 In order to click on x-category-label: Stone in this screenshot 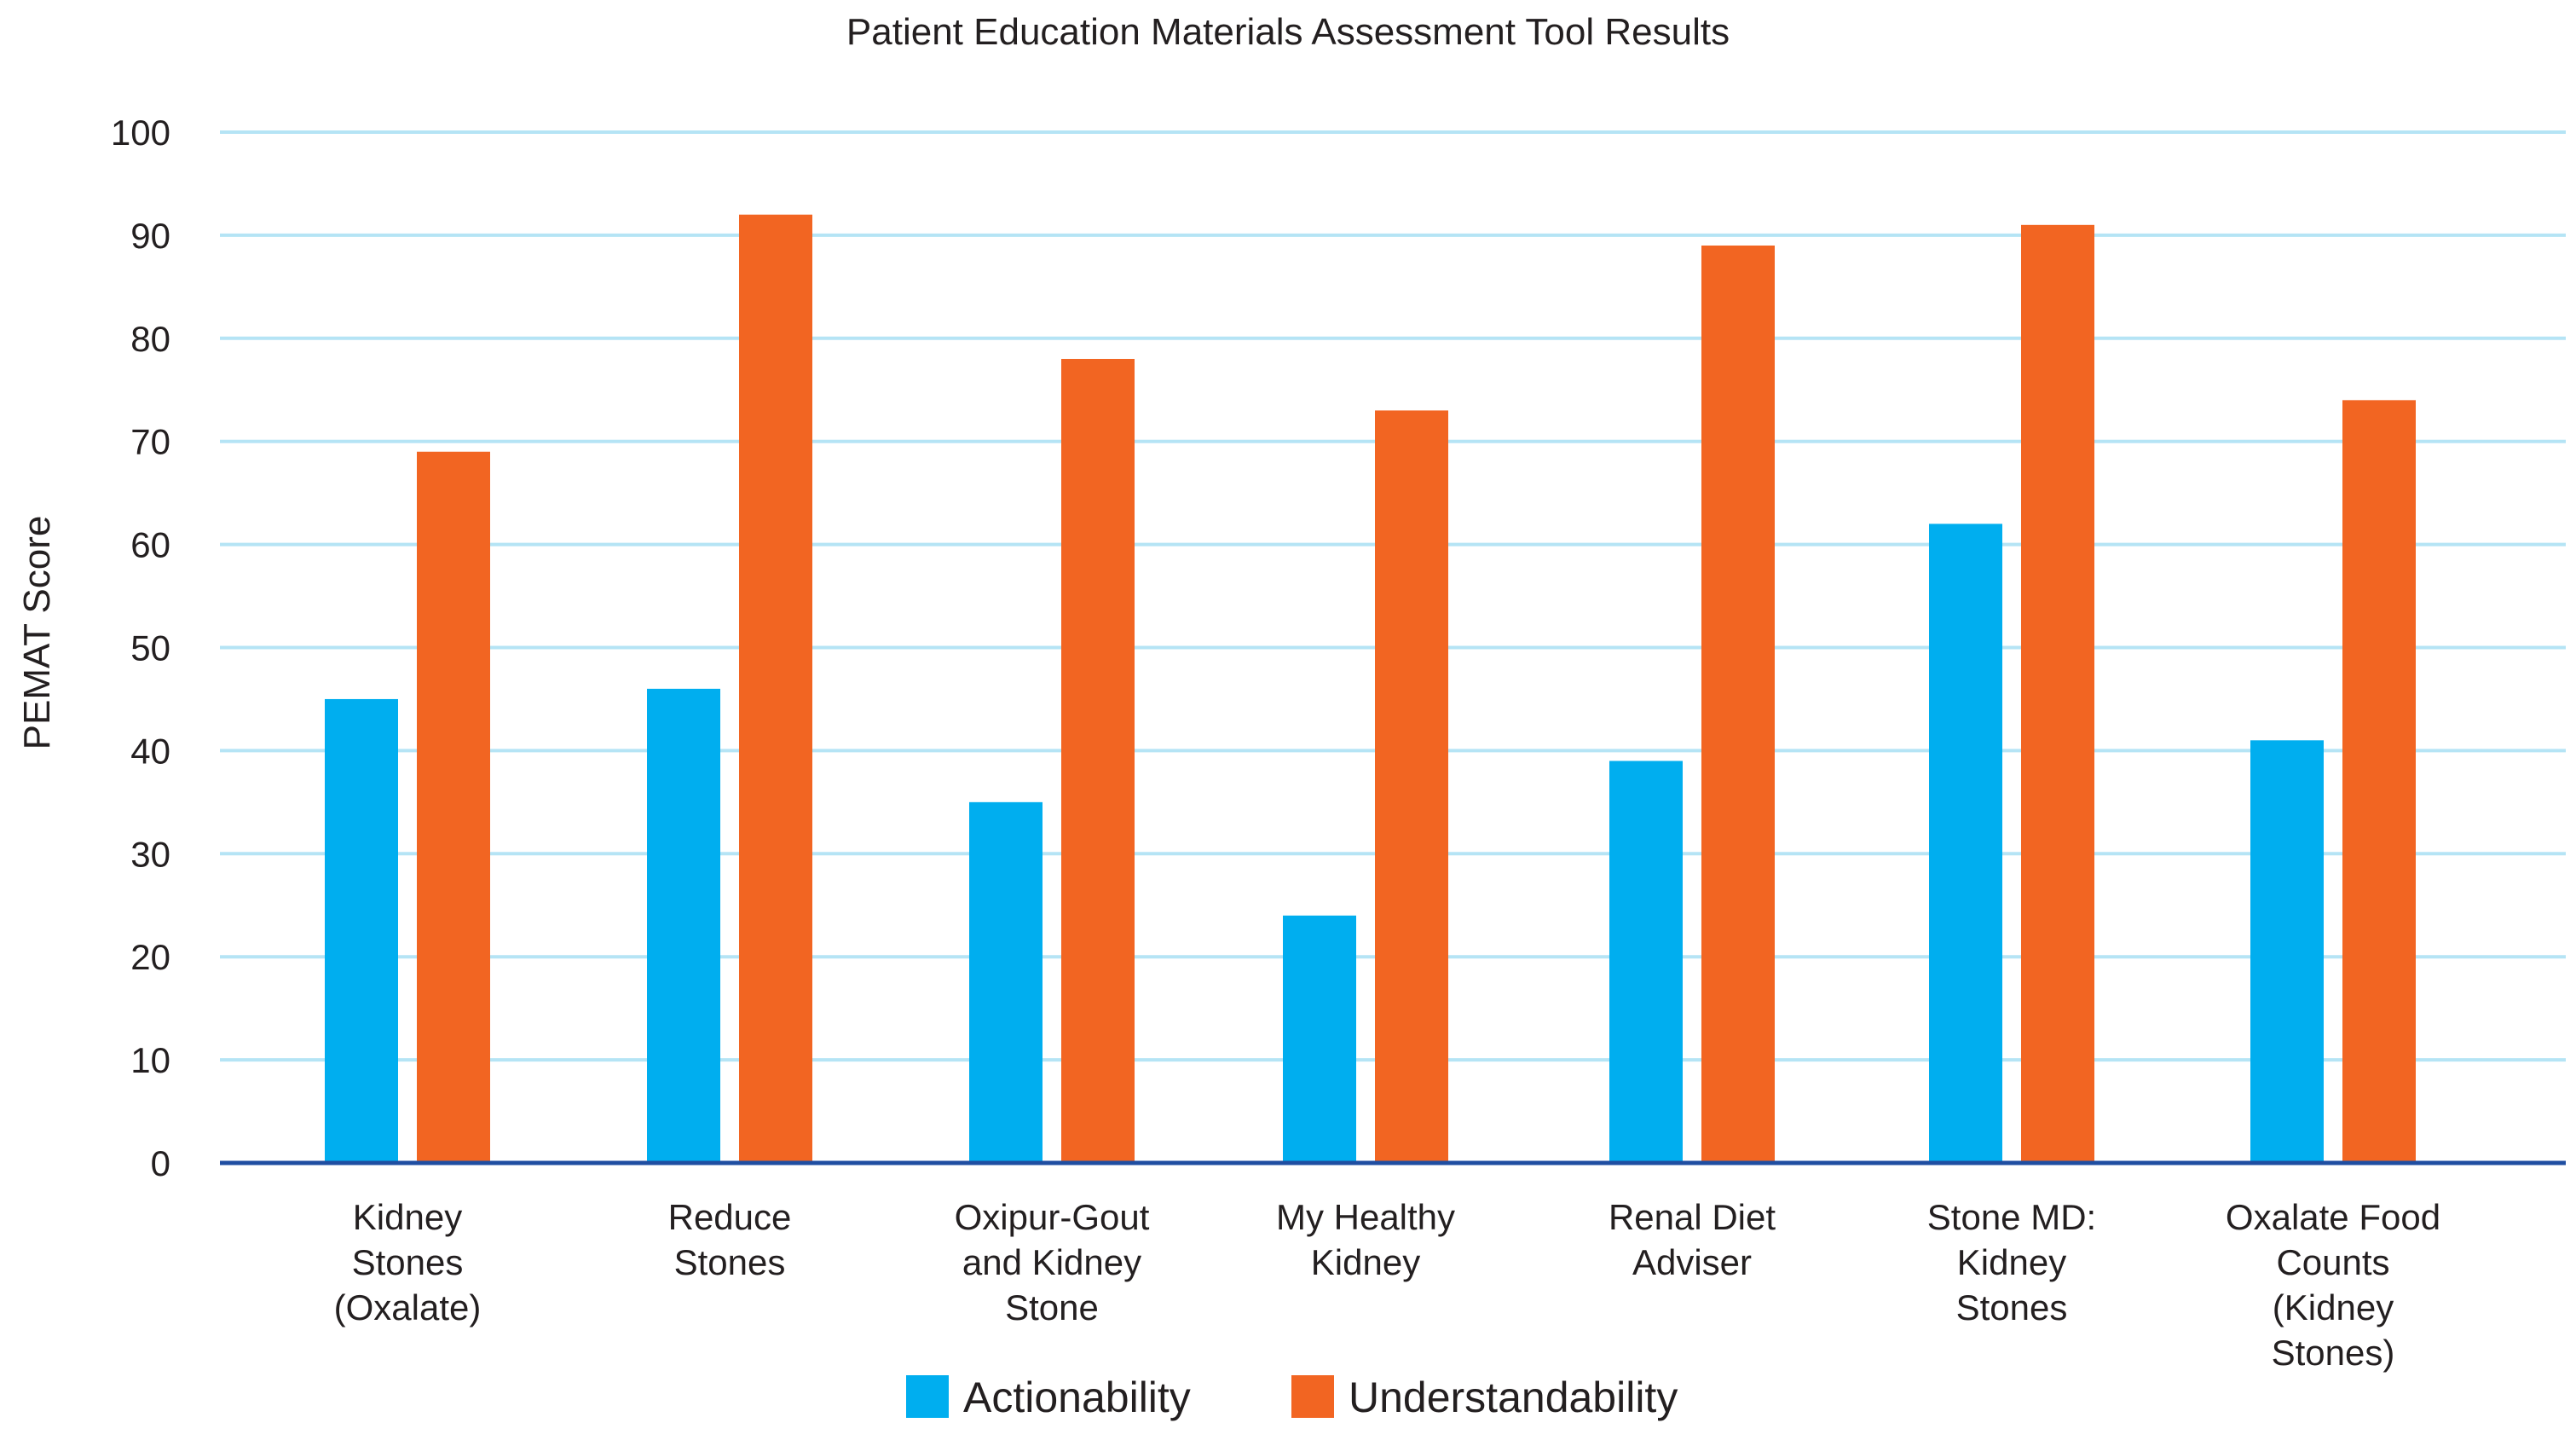, I will do `click(1052, 1307)`.